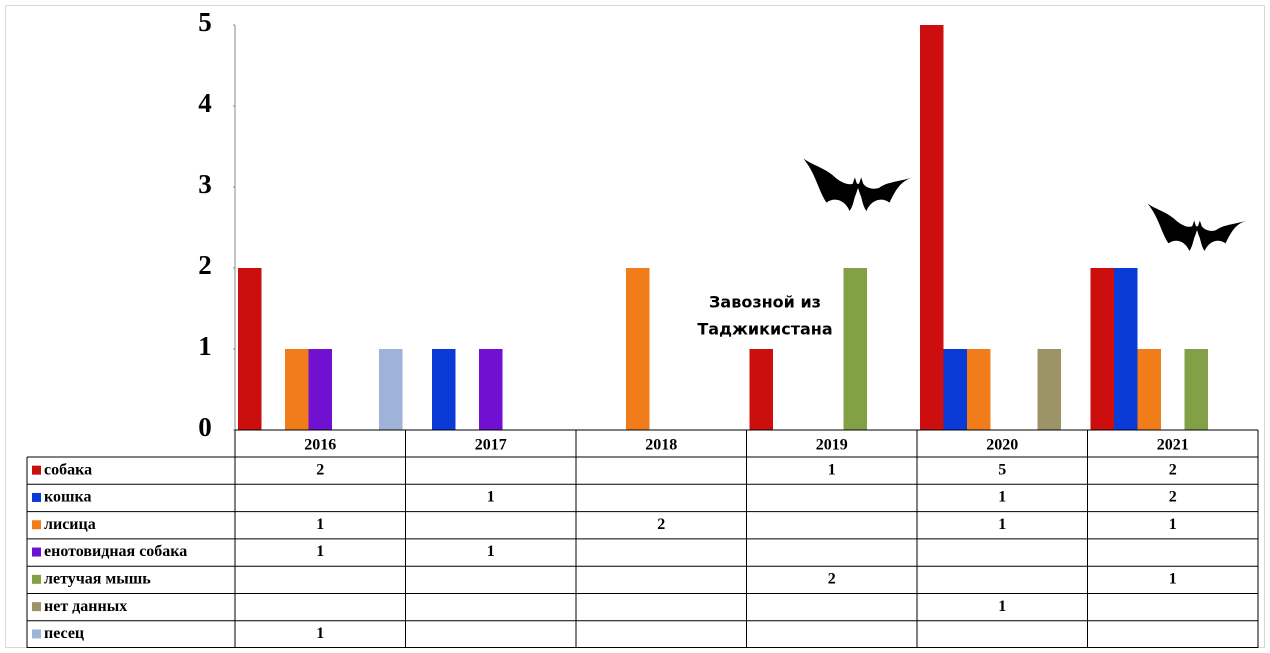  What do you see at coordinates (320, 445) in the screenshot?
I see `x-tick-label: 2016` at bounding box center [320, 445].